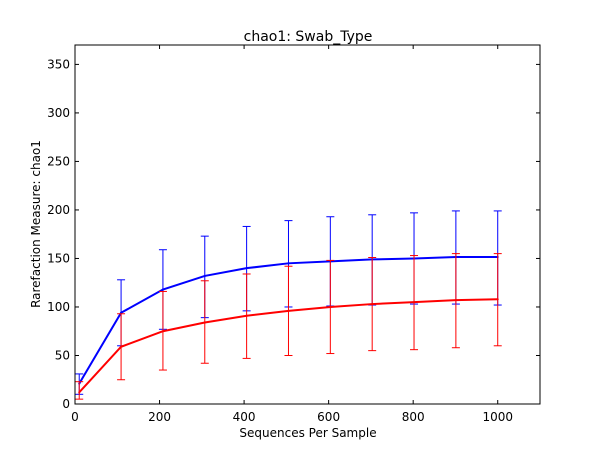  I want to click on y-tick-label: 200, so click(58, 210).